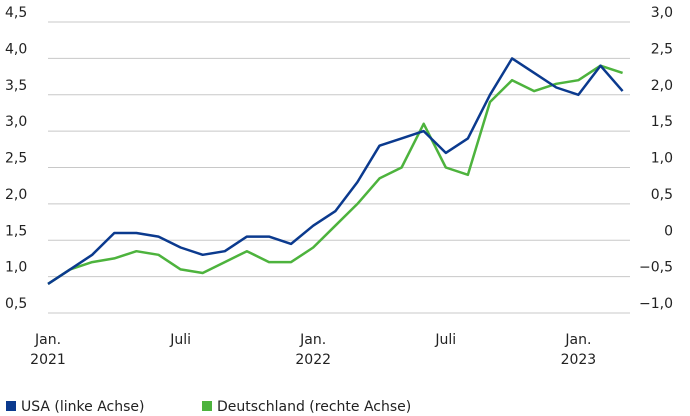  What do you see at coordinates (16, 195) in the screenshot?
I see `y-tick-label: 2,0` at bounding box center [16, 195].